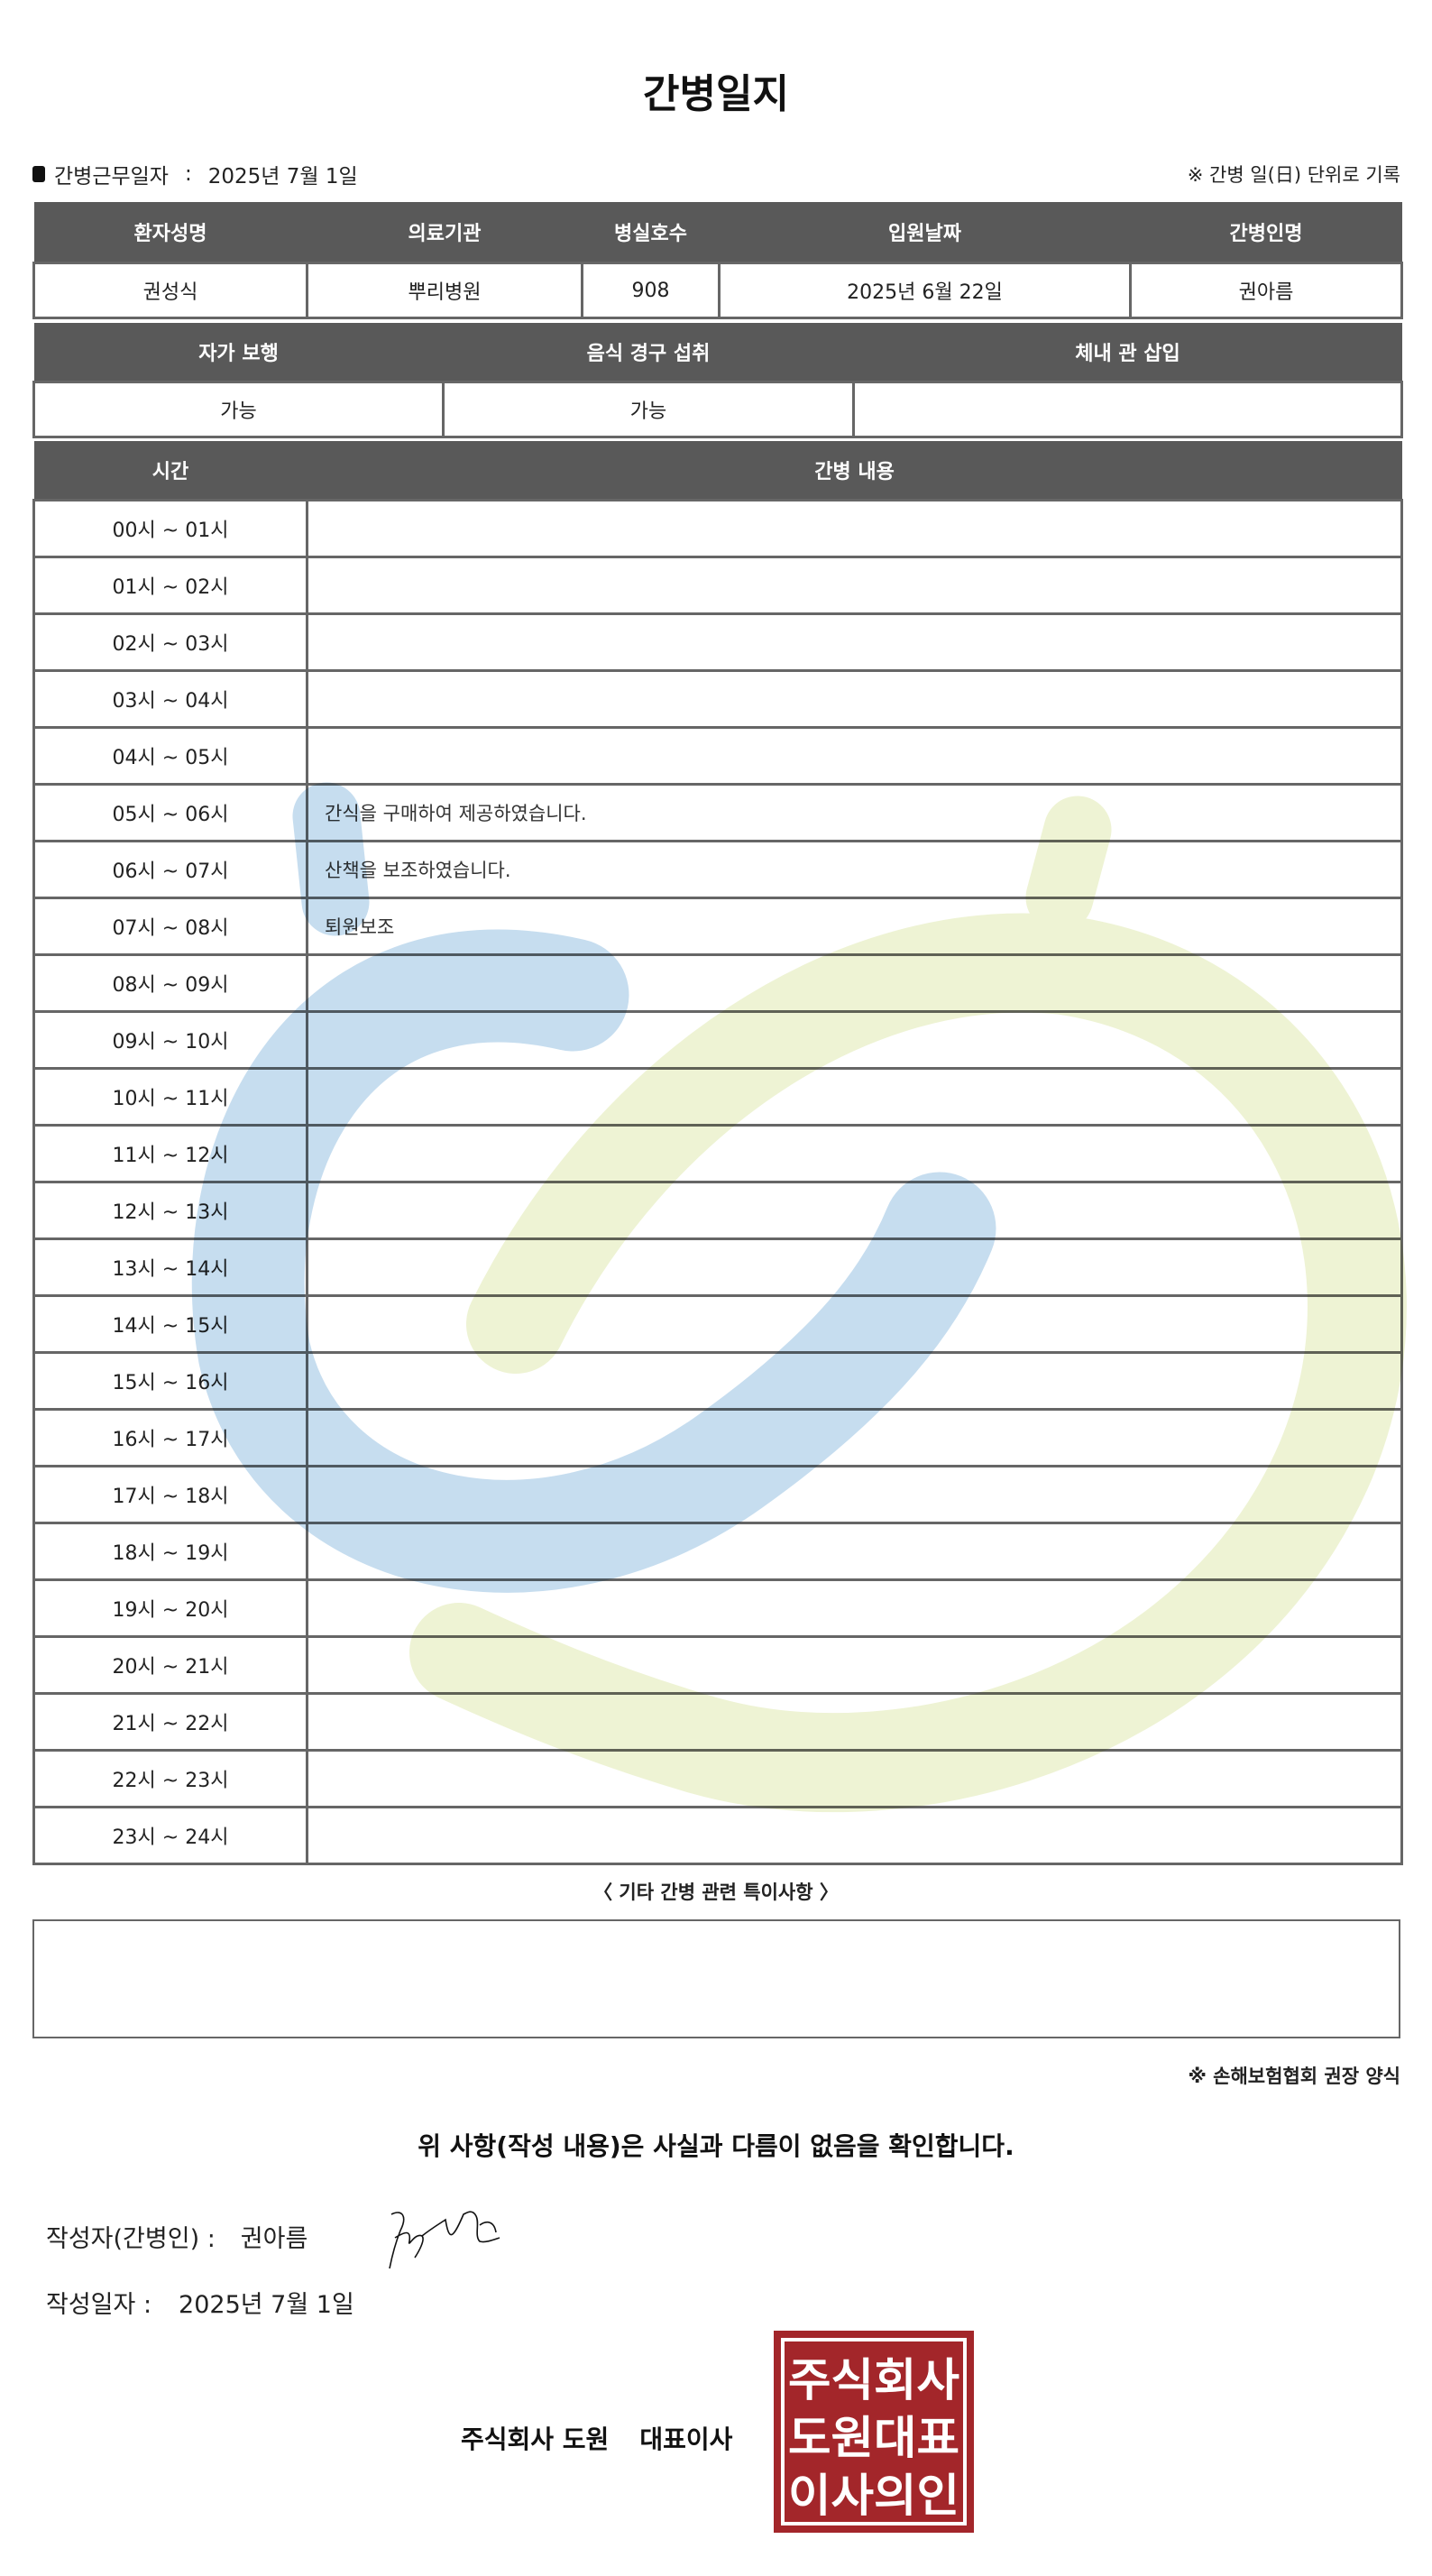 This screenshot has width=1432, height=2576. Describe the element at coordinates (925, 290) in the screenshot. I see `admission-date: 2025년 6월 22일` at that location.